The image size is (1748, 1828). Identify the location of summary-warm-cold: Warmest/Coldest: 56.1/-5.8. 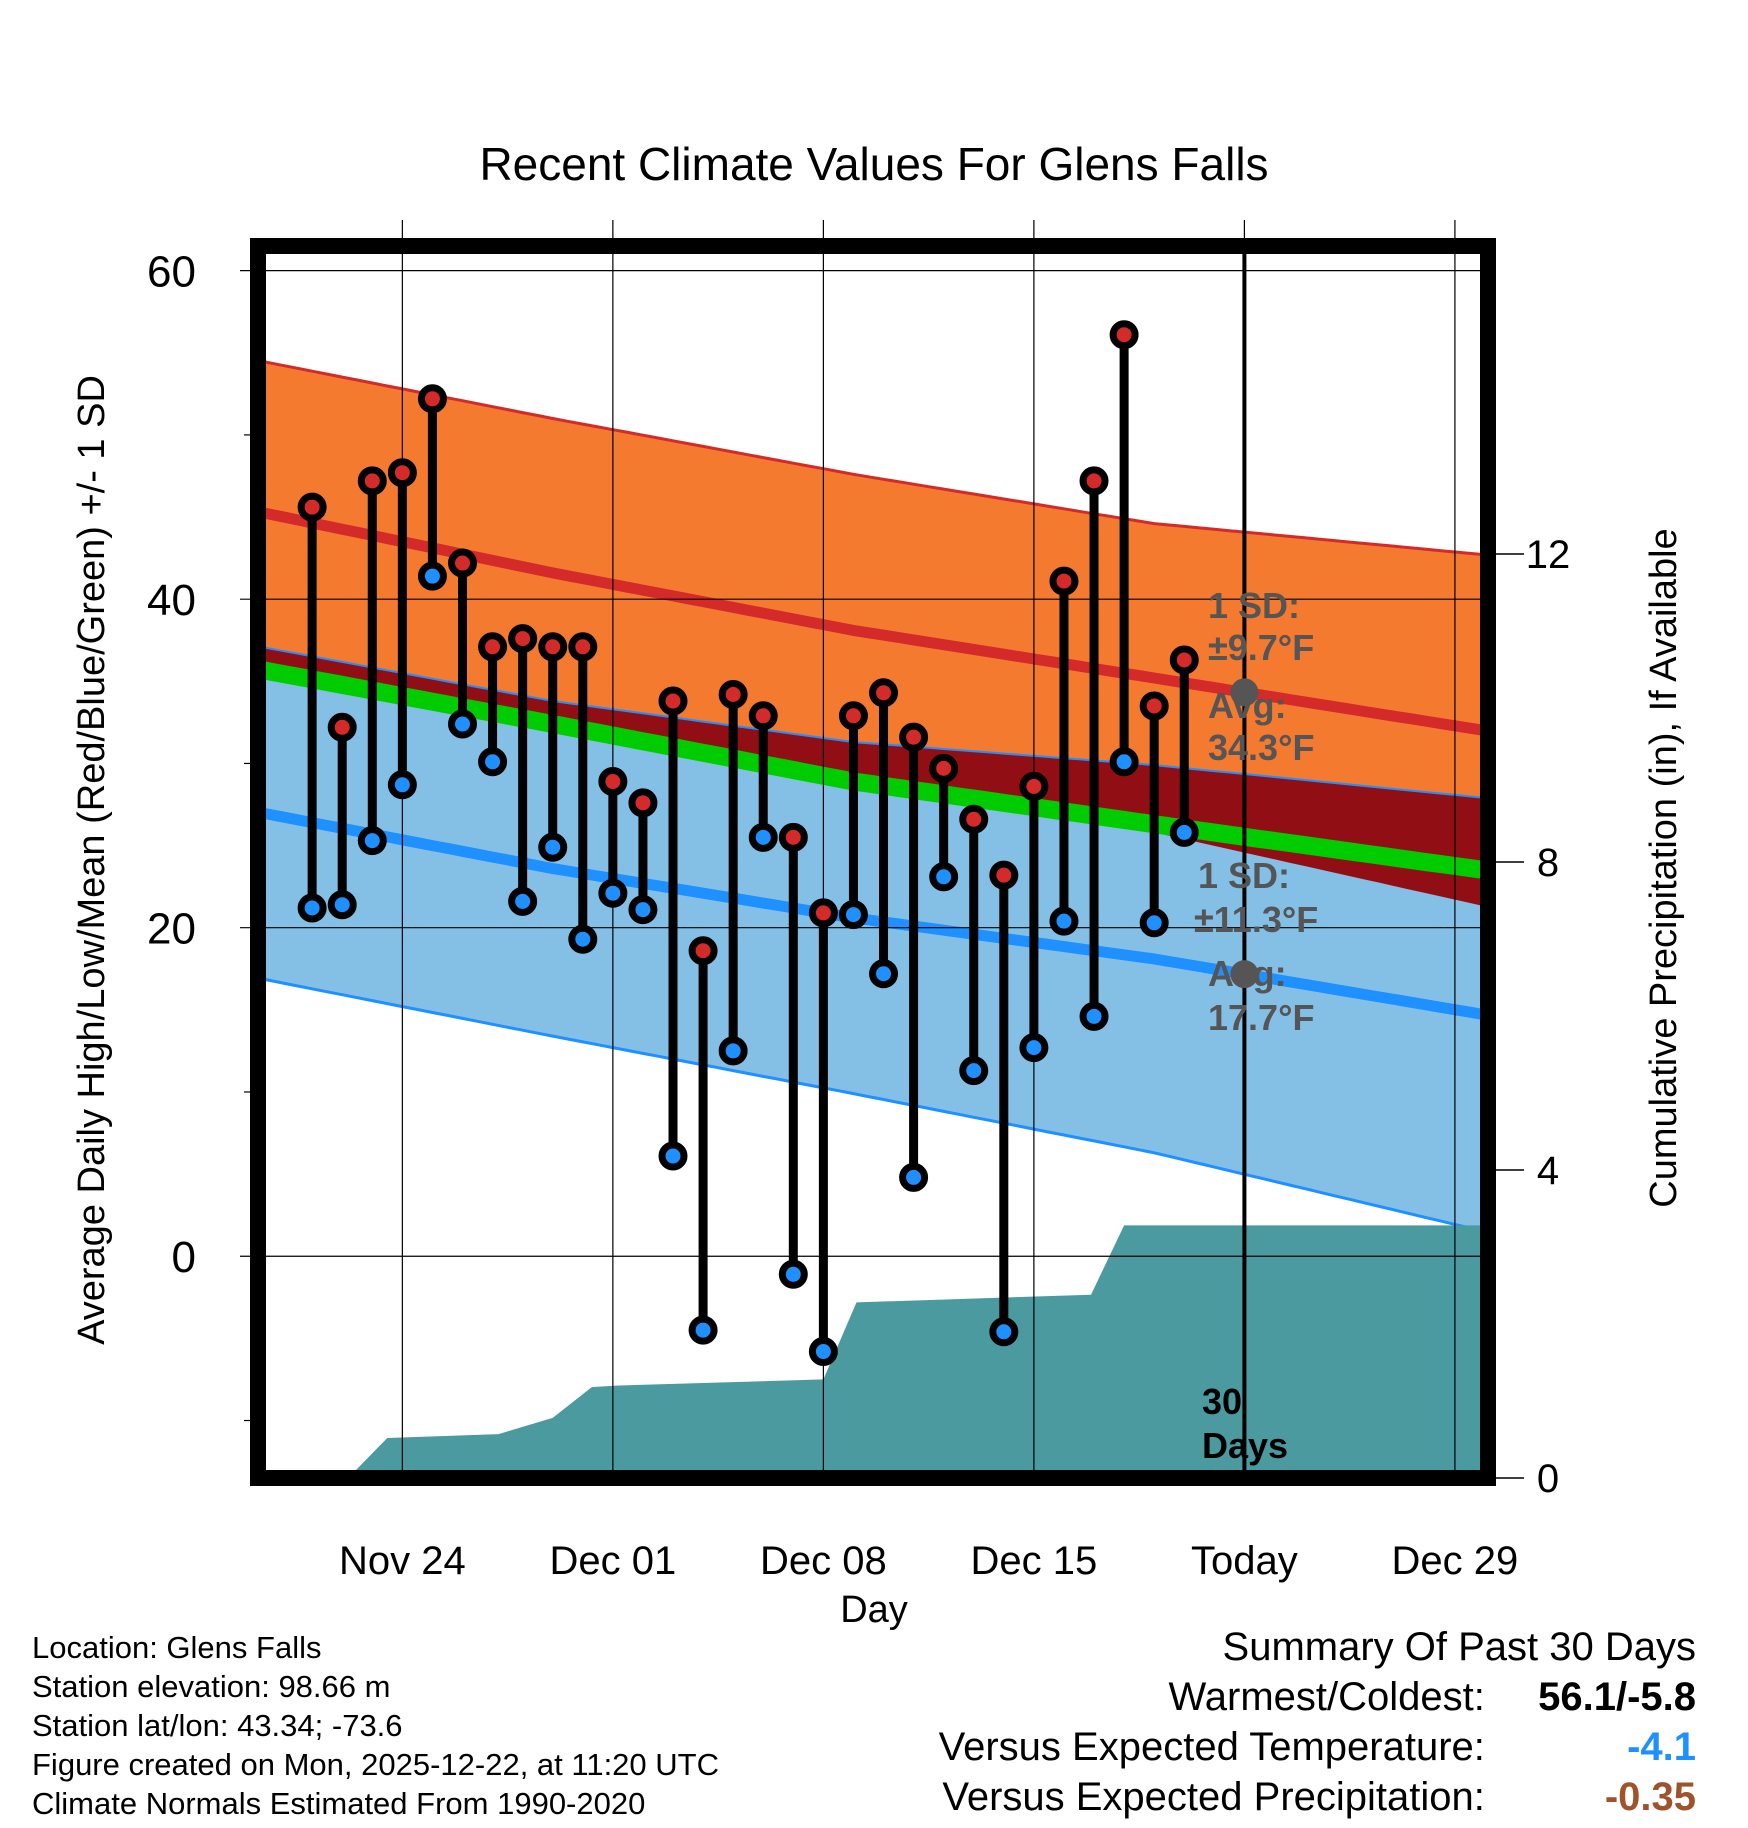
(1318, 1697).